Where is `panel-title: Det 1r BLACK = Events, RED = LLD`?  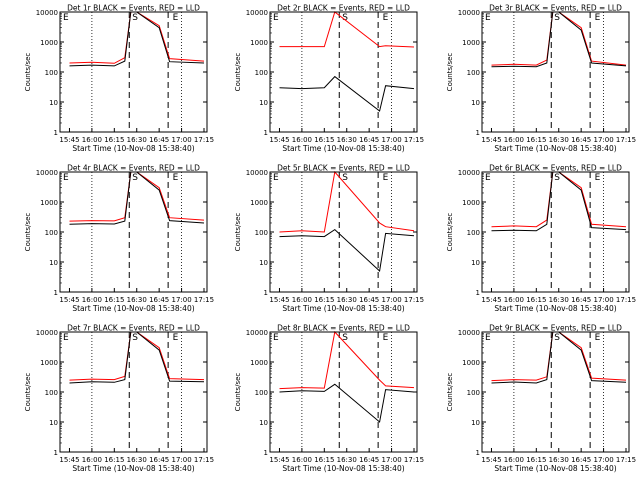 panel-title: Det 1r BLACK = Events, RED = LLD is located at coordinates (133, 8).